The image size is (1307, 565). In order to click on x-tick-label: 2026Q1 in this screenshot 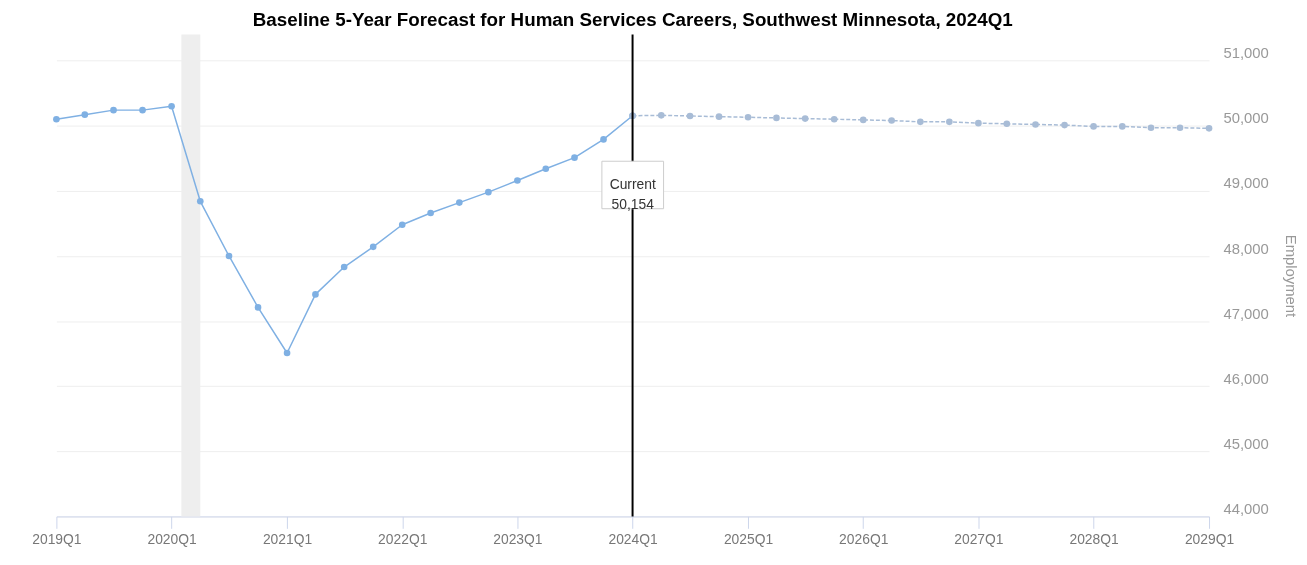, I will do `click(864, 538)`.